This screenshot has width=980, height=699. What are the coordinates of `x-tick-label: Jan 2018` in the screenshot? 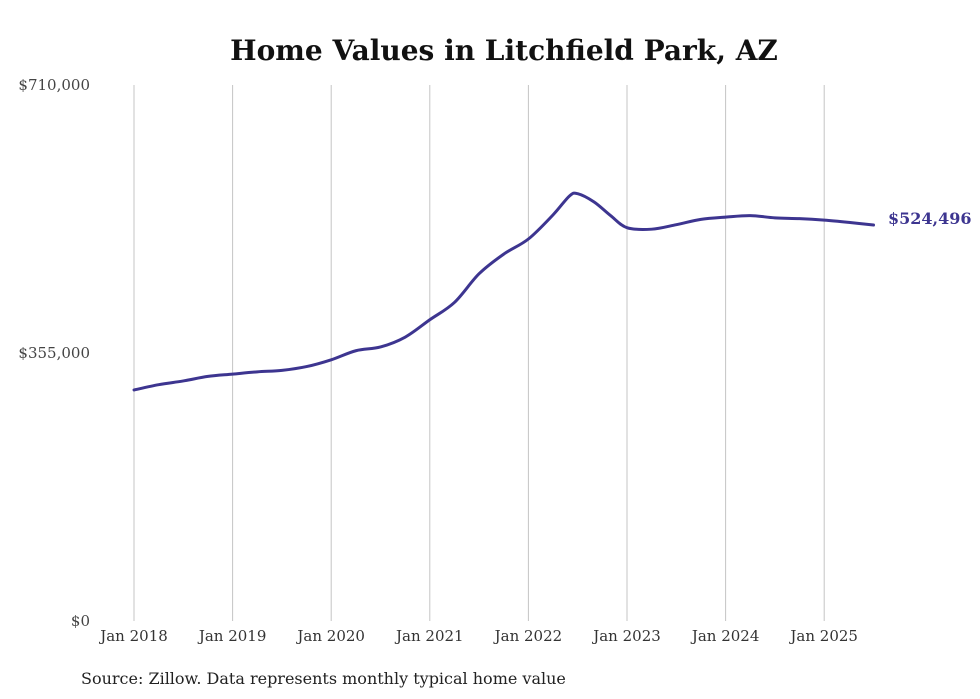 It's located at (133, 636).